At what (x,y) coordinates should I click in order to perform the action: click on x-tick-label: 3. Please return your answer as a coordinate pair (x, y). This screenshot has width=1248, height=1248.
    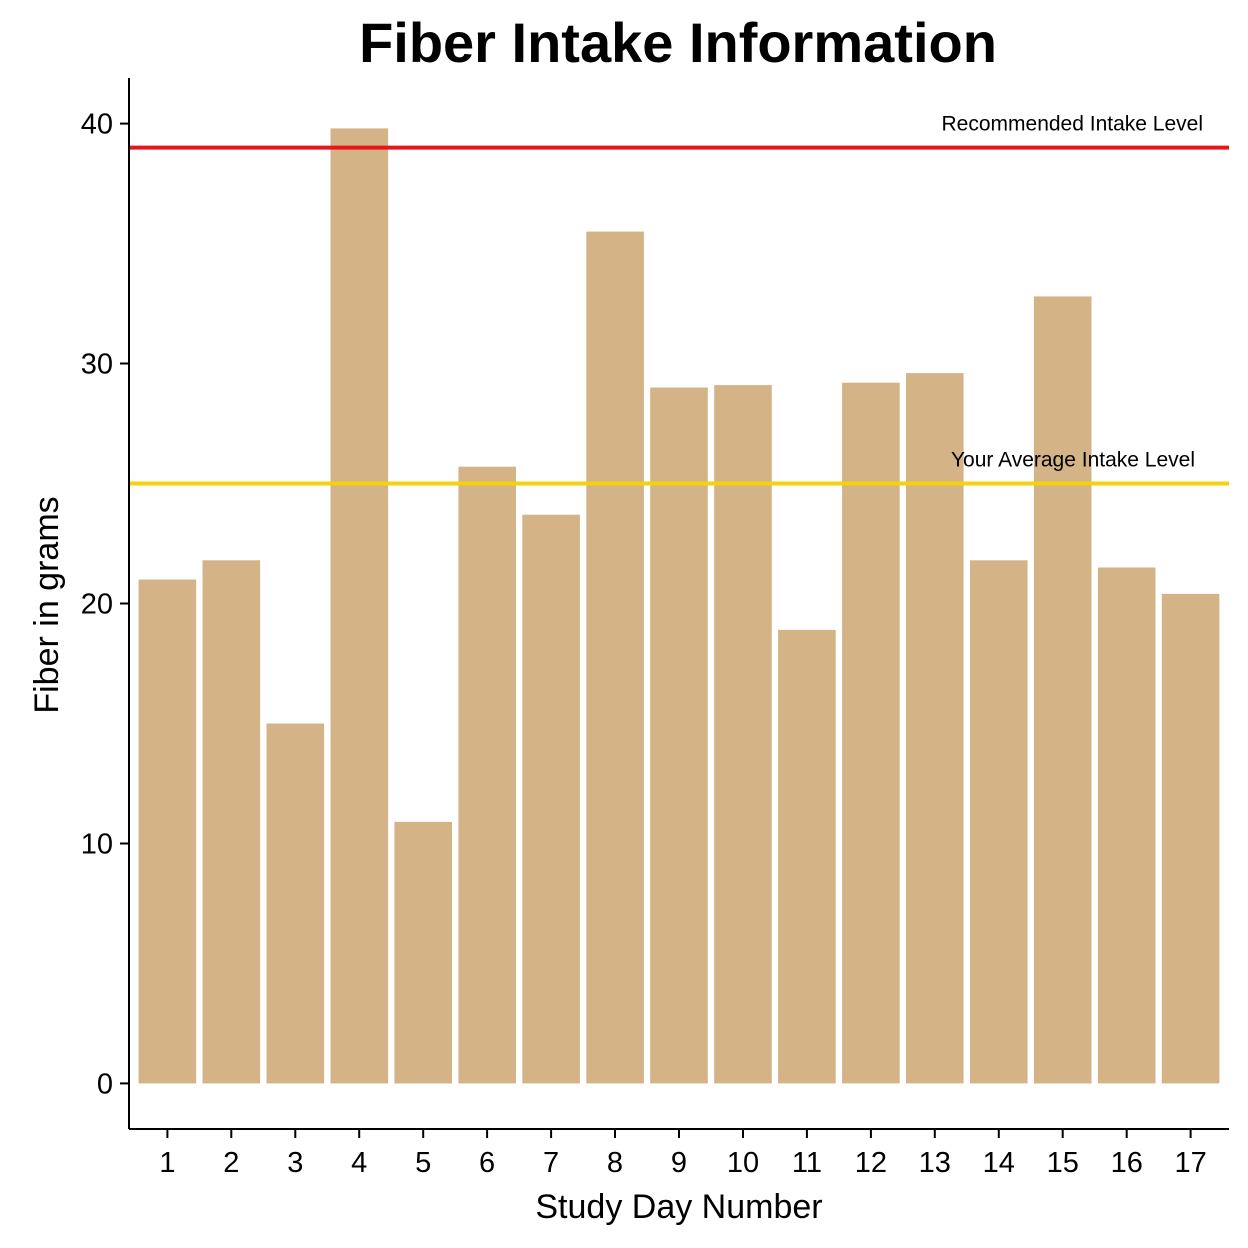
    Looking at the image, I should click on (295, 1163).